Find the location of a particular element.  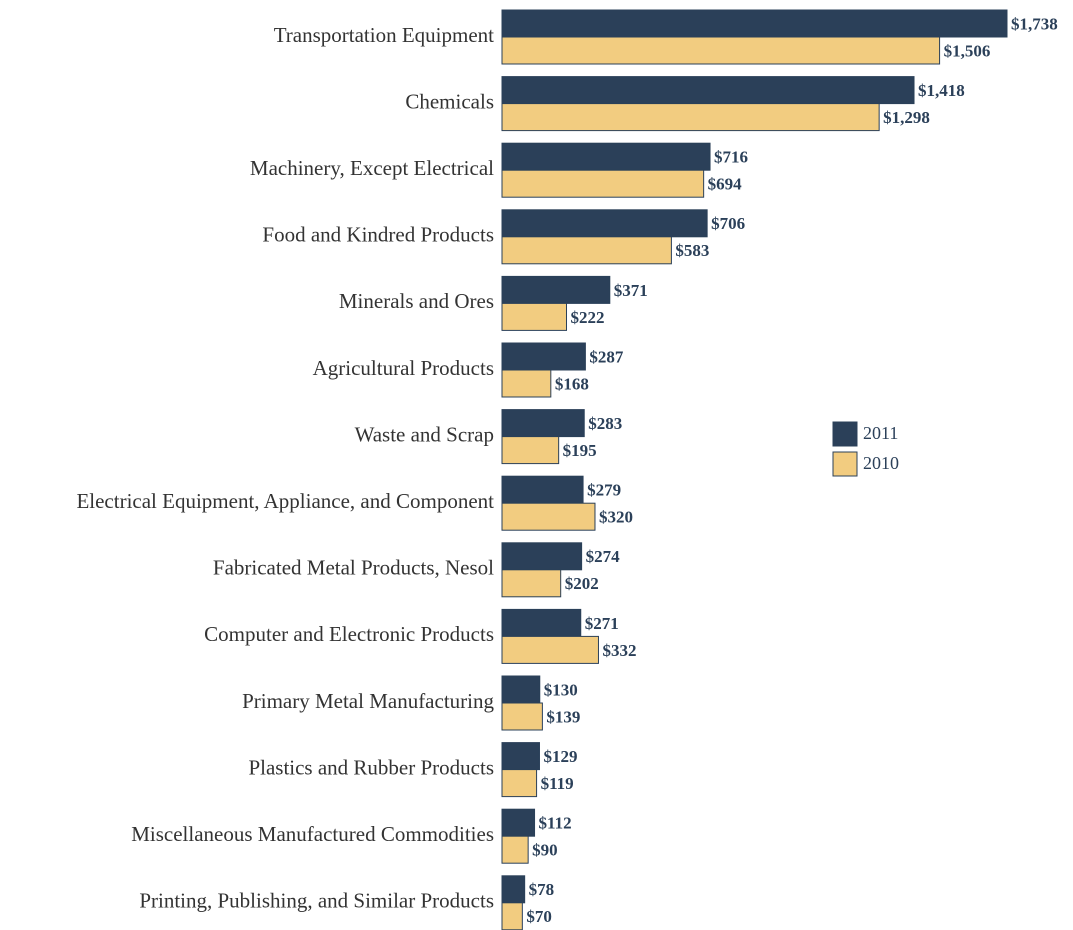

value-label: $271 is located at coordinates (602, 623).